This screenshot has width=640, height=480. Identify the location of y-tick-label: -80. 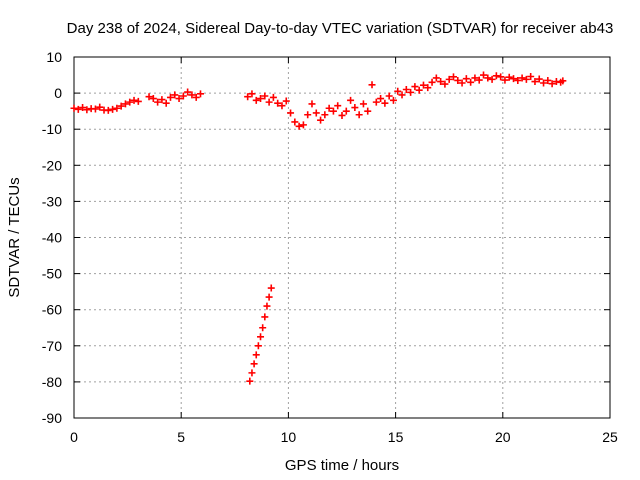
(52, 382).